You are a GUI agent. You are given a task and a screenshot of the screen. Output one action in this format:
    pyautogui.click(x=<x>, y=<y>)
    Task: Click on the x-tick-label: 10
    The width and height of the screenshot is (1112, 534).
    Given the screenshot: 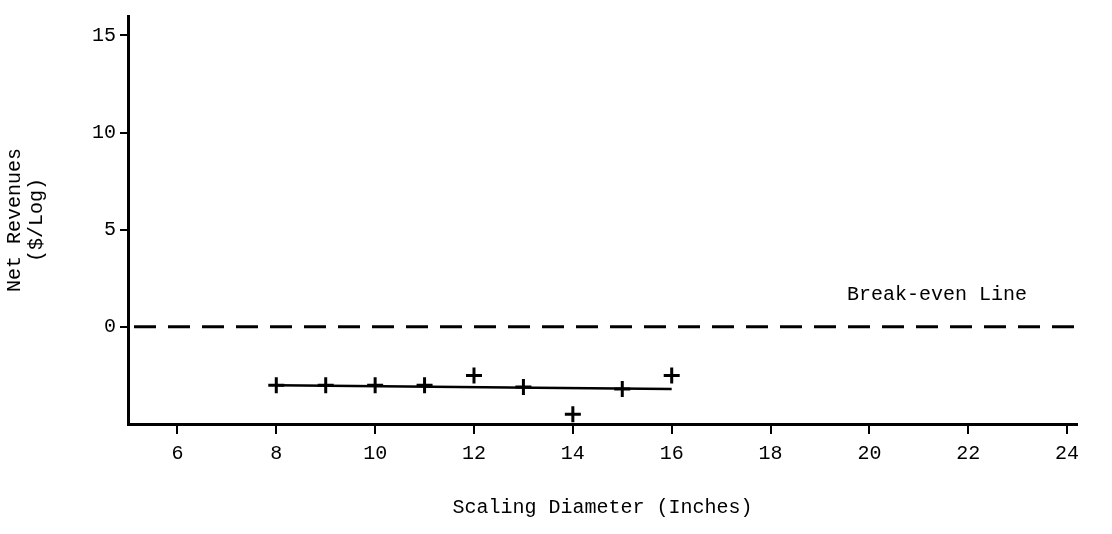 What is the action you would take?
    pyautogui.click(x=375, y=454)
    